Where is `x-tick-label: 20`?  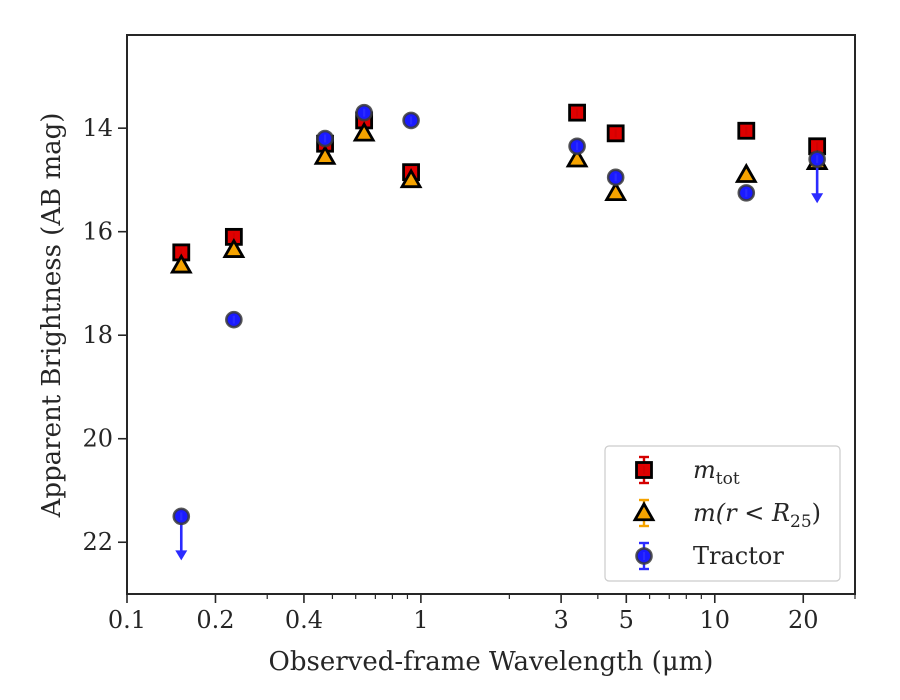 x-tick-label: 20 is located at coordinates (803, 620).